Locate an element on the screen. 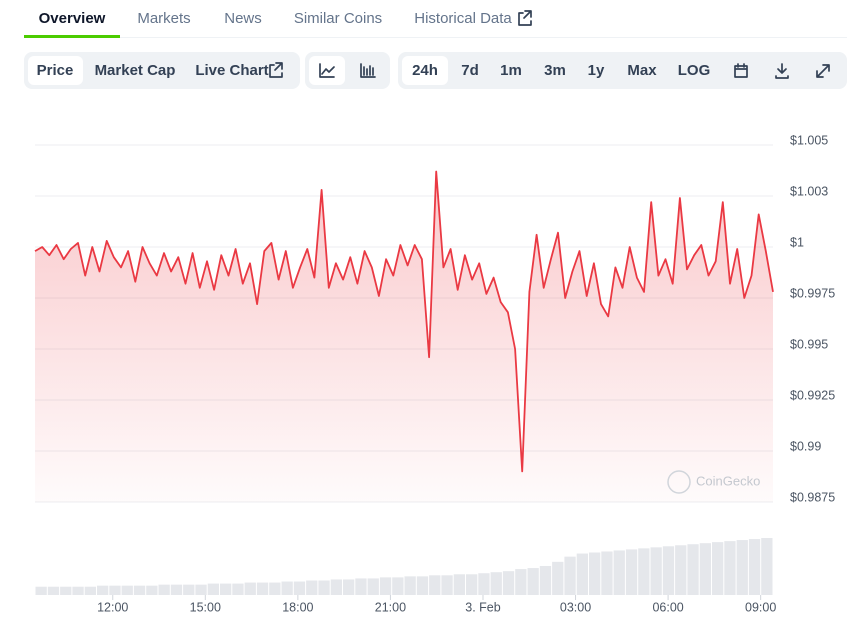 The height and width of the screenshot is (630, 847). calendar-icon is located at coordinates (741, 70).